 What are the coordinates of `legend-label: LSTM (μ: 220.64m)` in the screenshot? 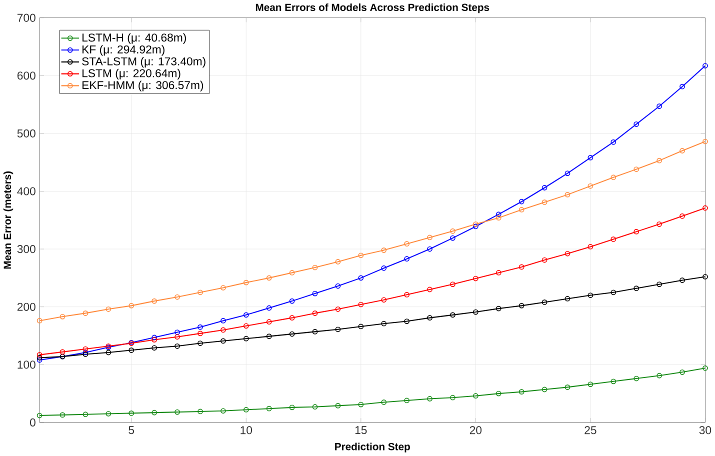 It's located at (131, 74).